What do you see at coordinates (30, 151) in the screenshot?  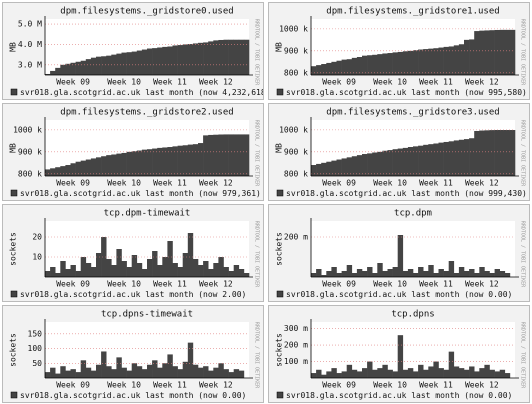 I see `y-tick-label: 900 k` at bounding box center [30, 151].